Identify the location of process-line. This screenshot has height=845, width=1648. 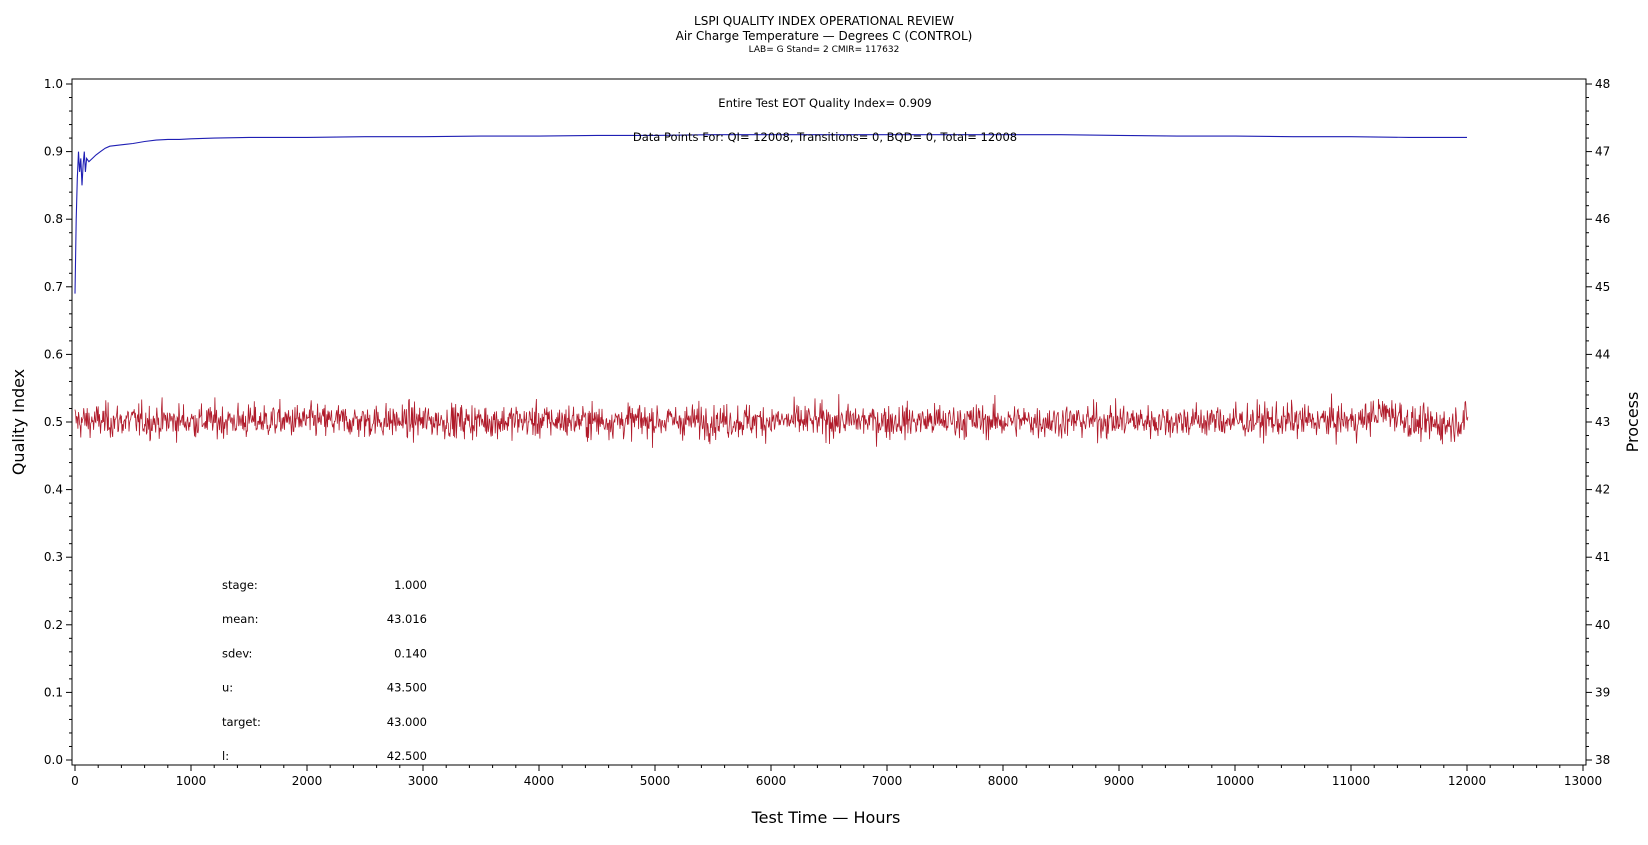
(771, 420).